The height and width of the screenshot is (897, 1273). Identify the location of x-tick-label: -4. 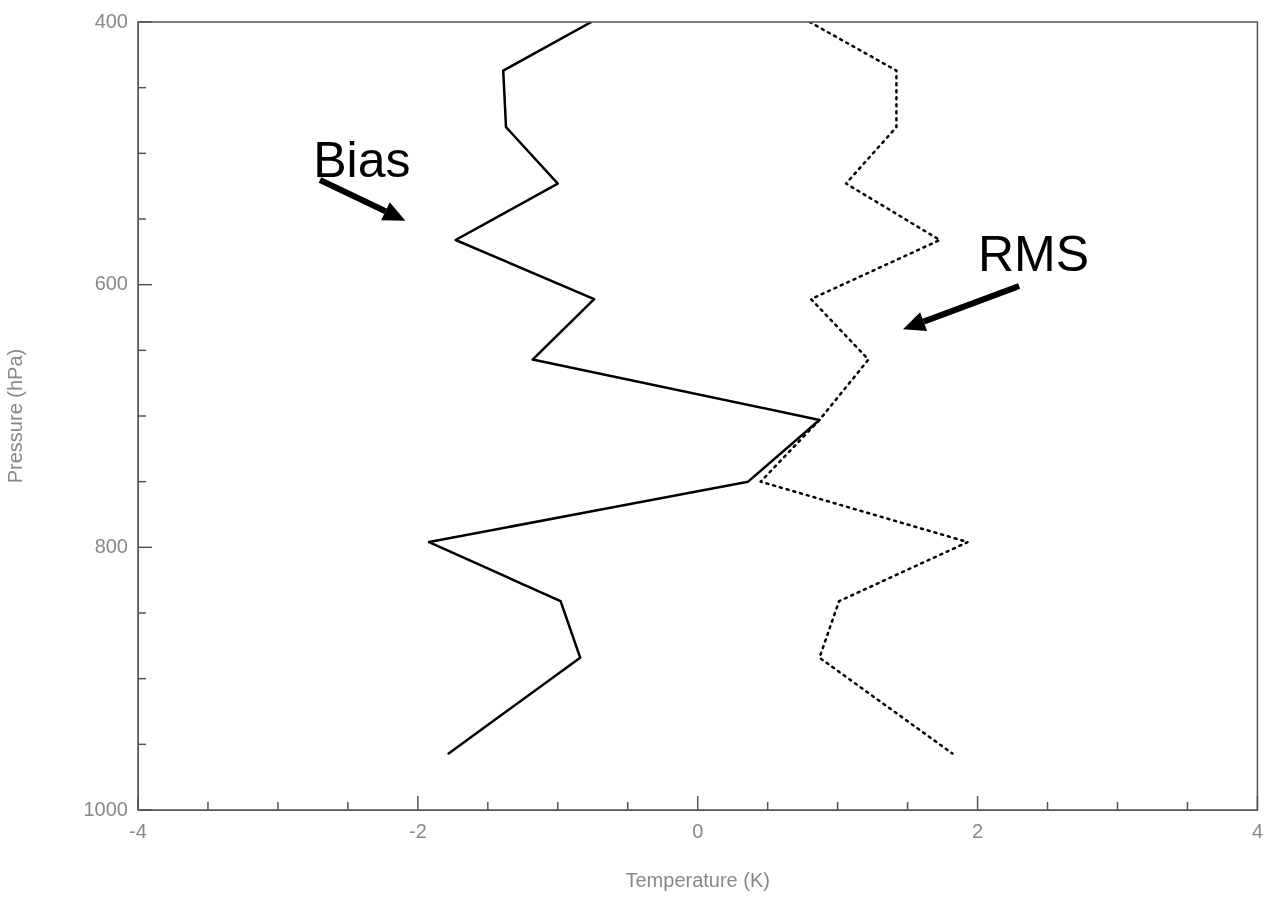
(138, 830).